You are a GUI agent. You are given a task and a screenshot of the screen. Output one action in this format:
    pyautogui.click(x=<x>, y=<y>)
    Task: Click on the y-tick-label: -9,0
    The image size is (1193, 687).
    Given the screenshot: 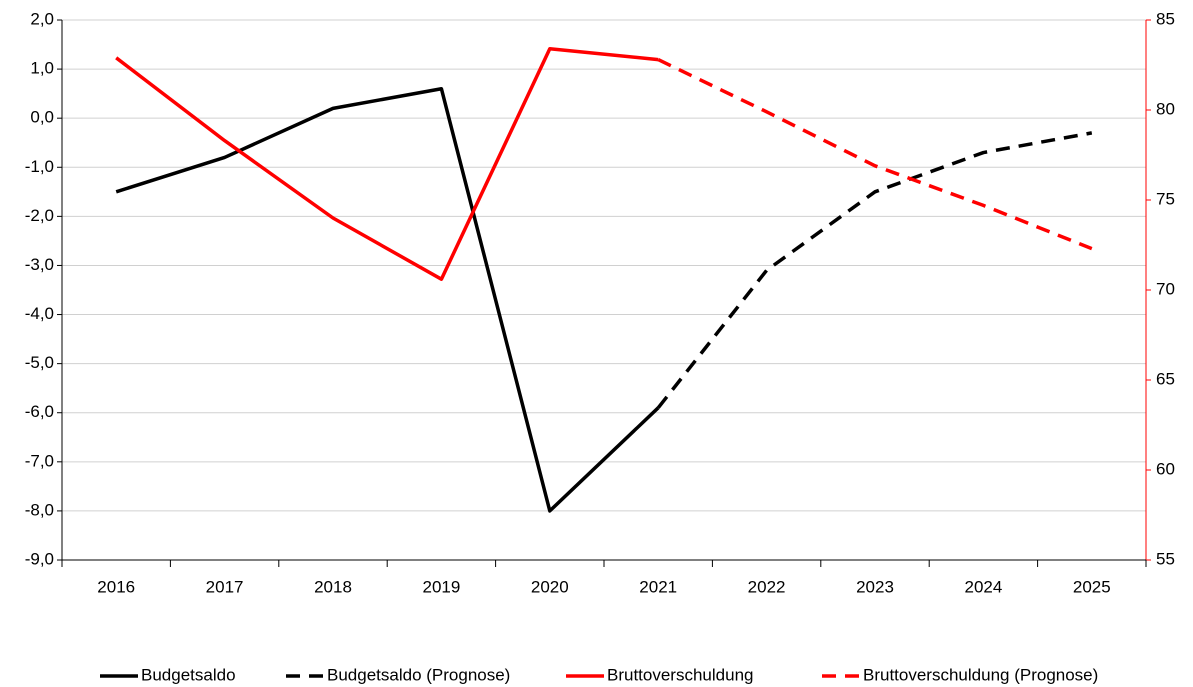 What is the action you would take?
    pyautogui.click(x=39, y=558)
    